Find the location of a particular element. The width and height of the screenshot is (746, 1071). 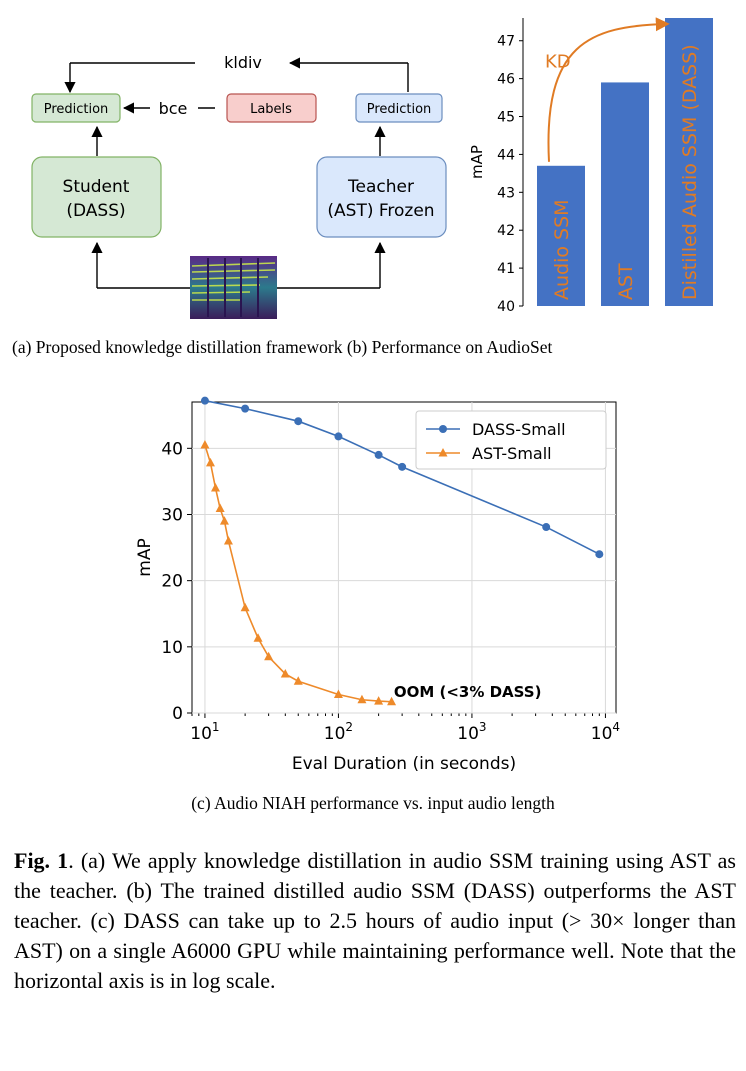

student-prediction-box is located at coordinates (76, 108).